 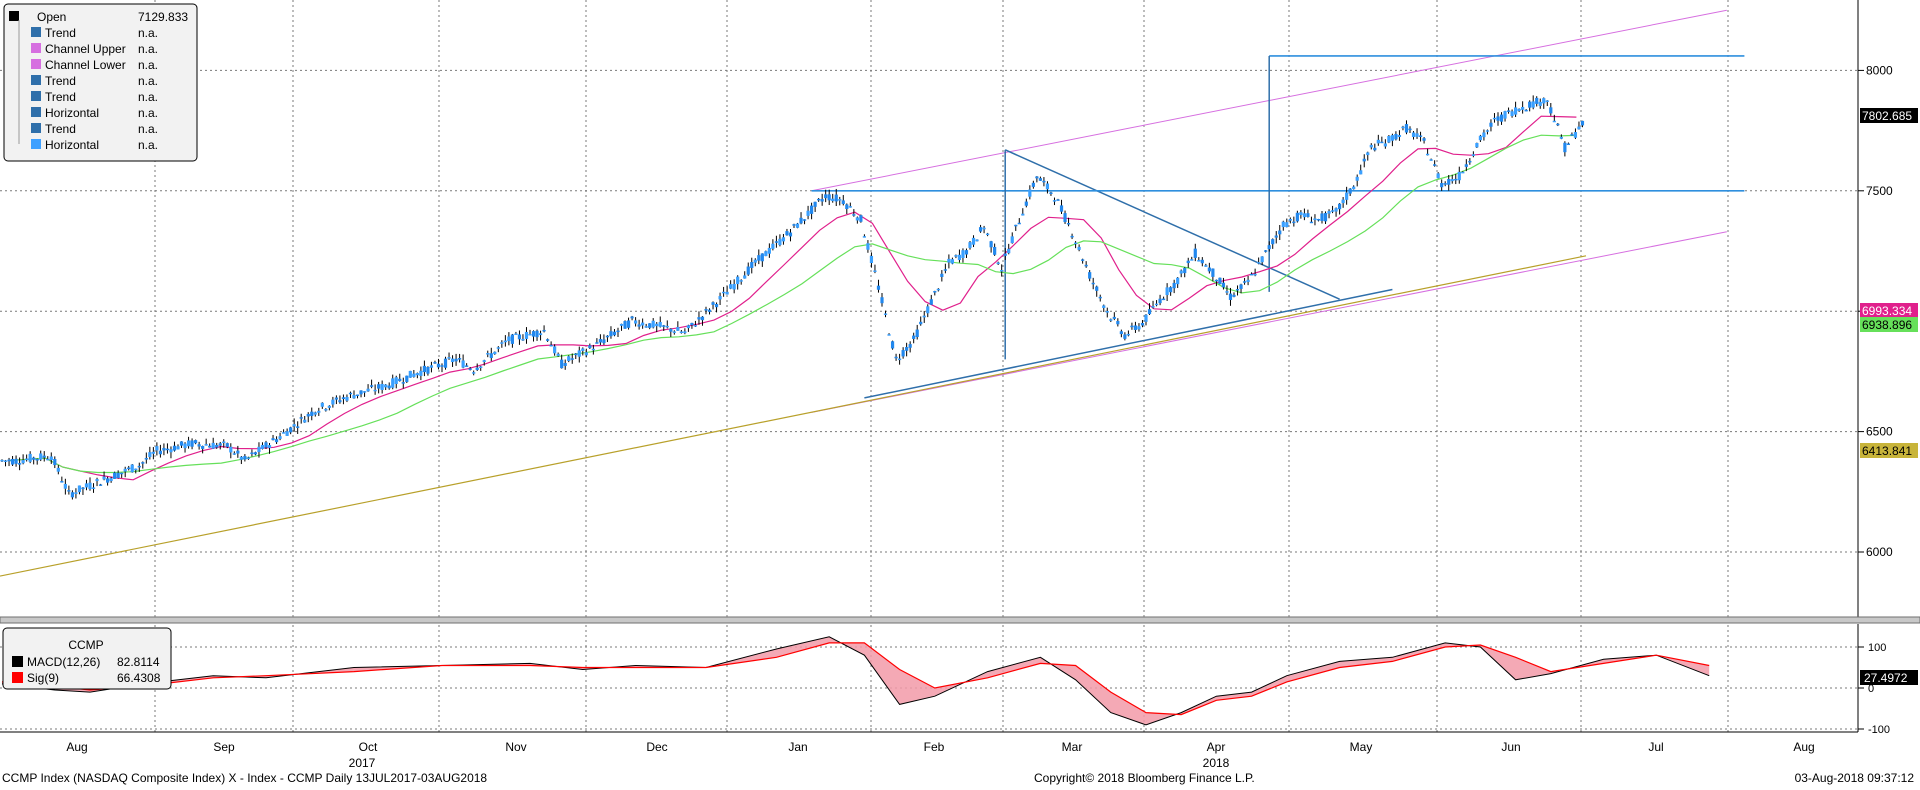 What do you see at coordinates (163, 17) in the screenshot?
I see `legend-value: 7129.833` at bounding box center [163, 17].